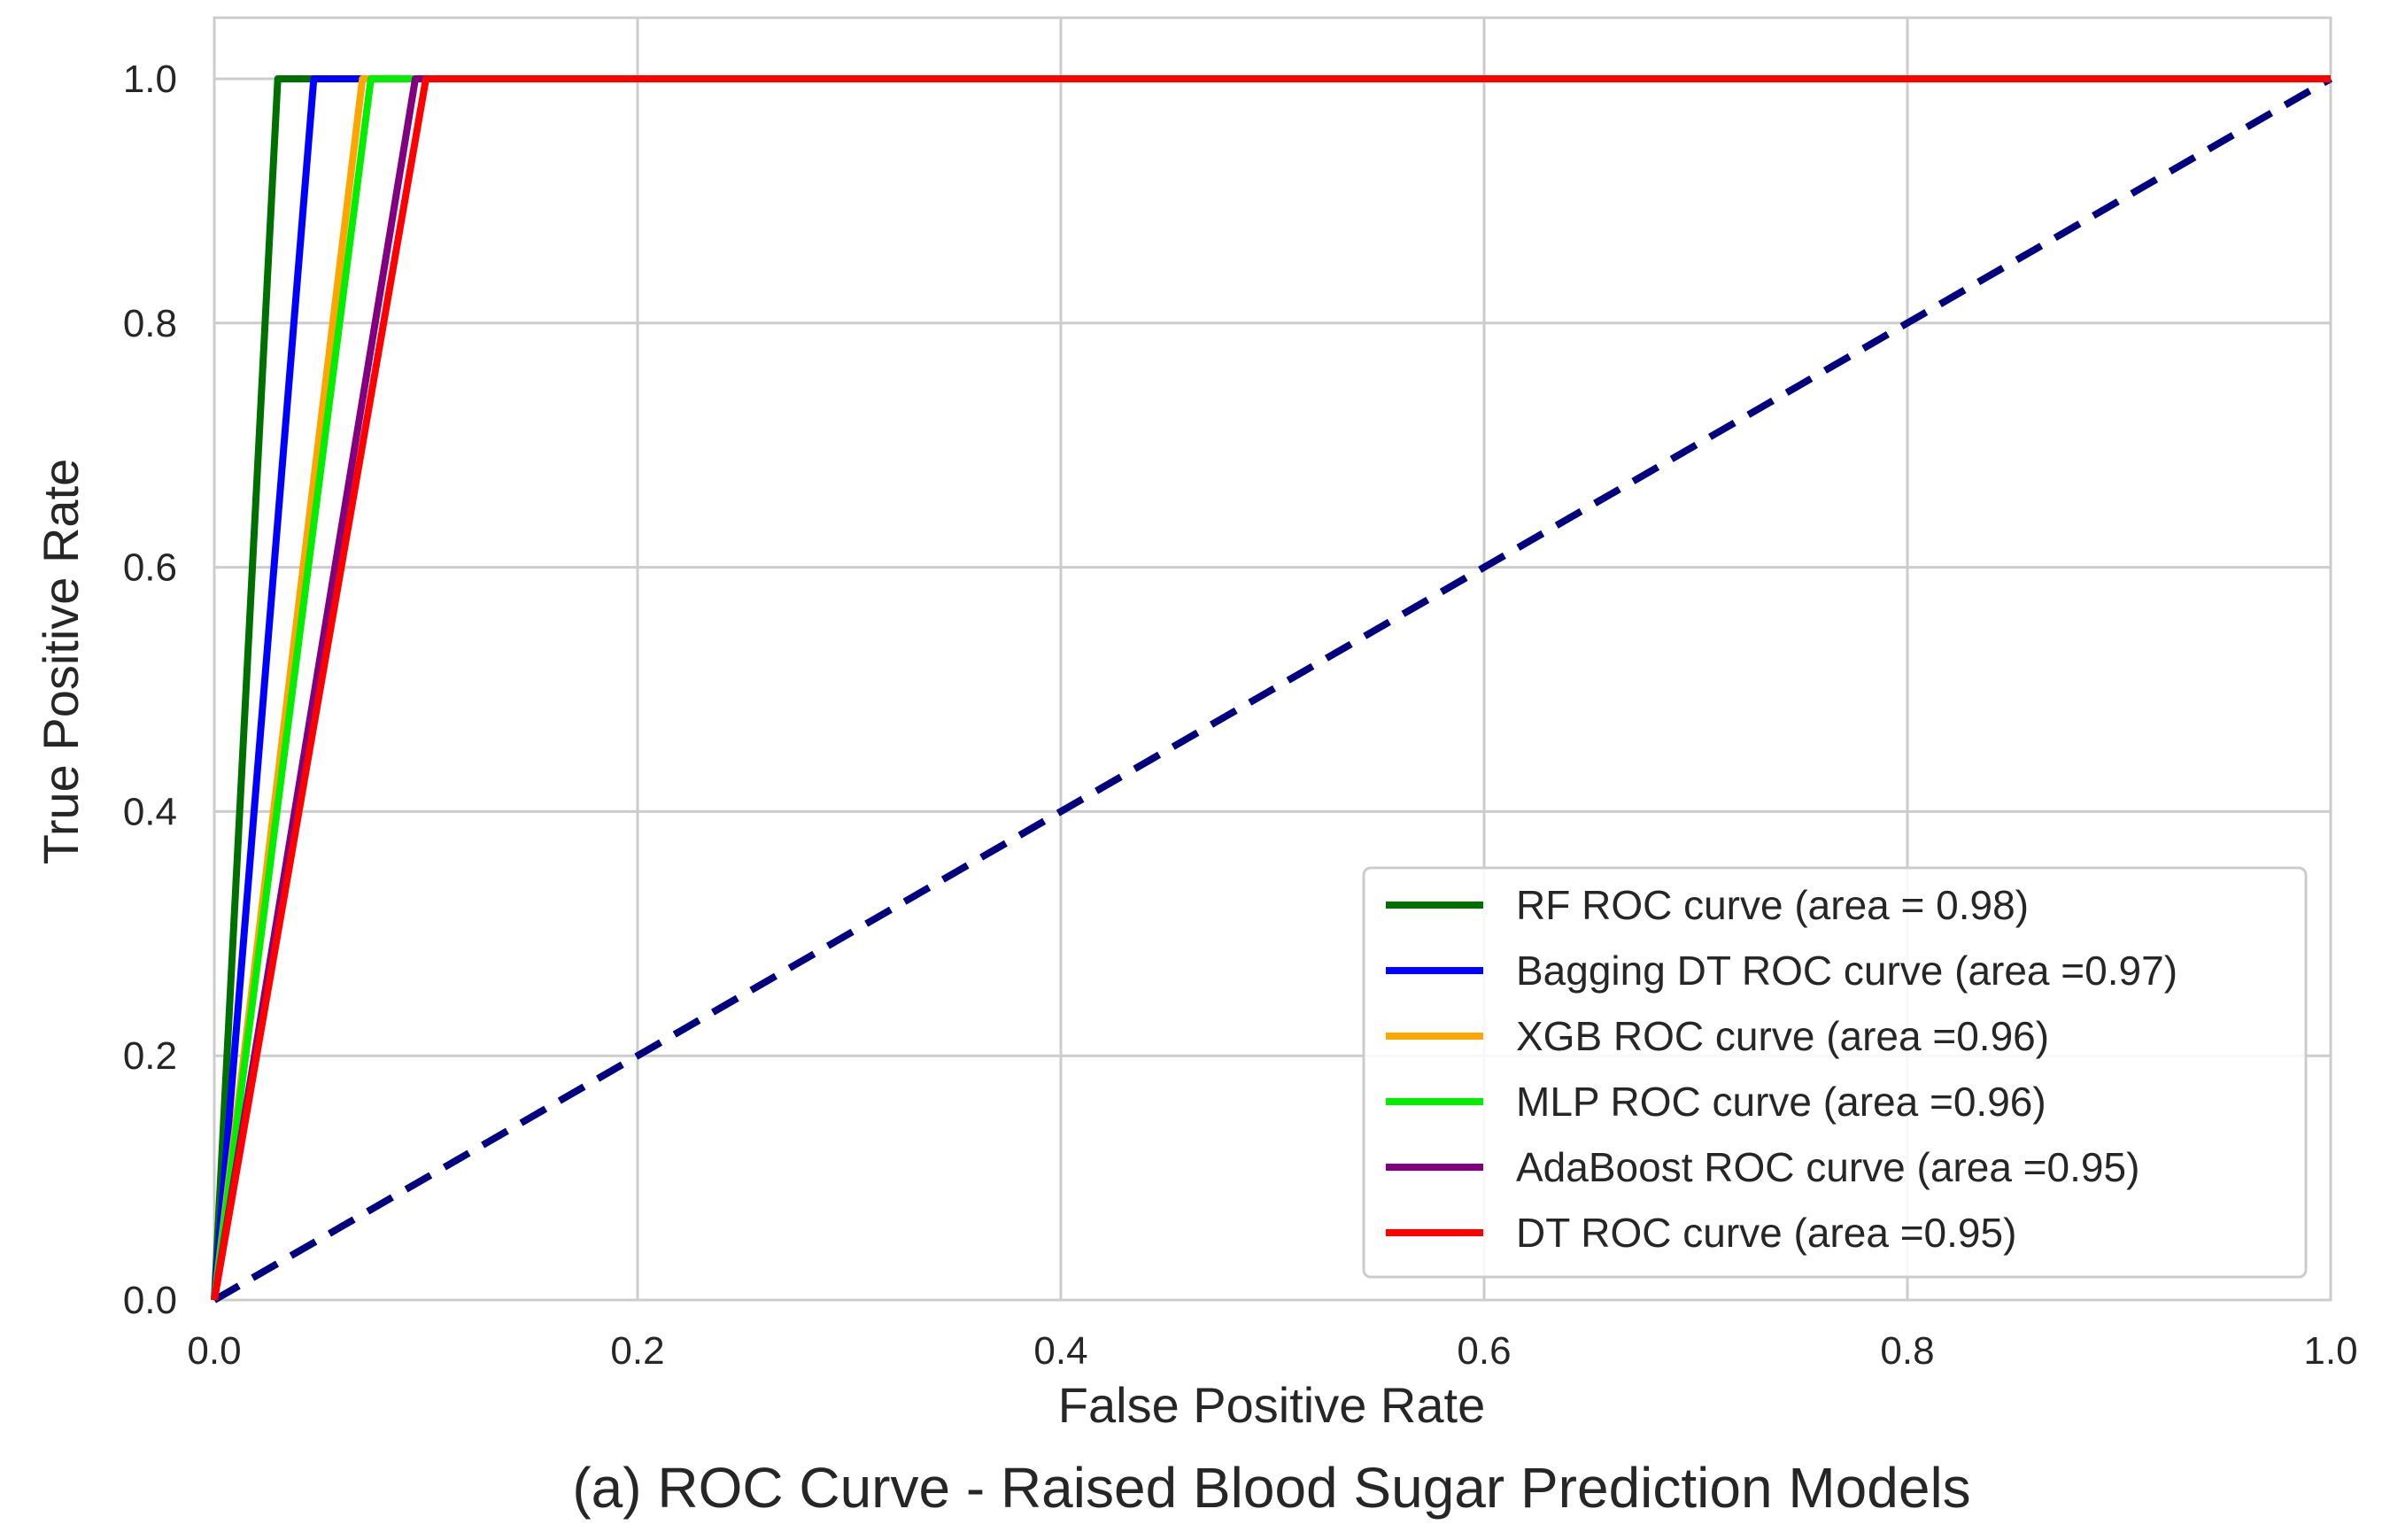 The image size is (2390, 1540). What do you see at coordinates (150, 568) in the screenshot?
I see `y-tick-label: 0.6` at bounding box center [150, 568].